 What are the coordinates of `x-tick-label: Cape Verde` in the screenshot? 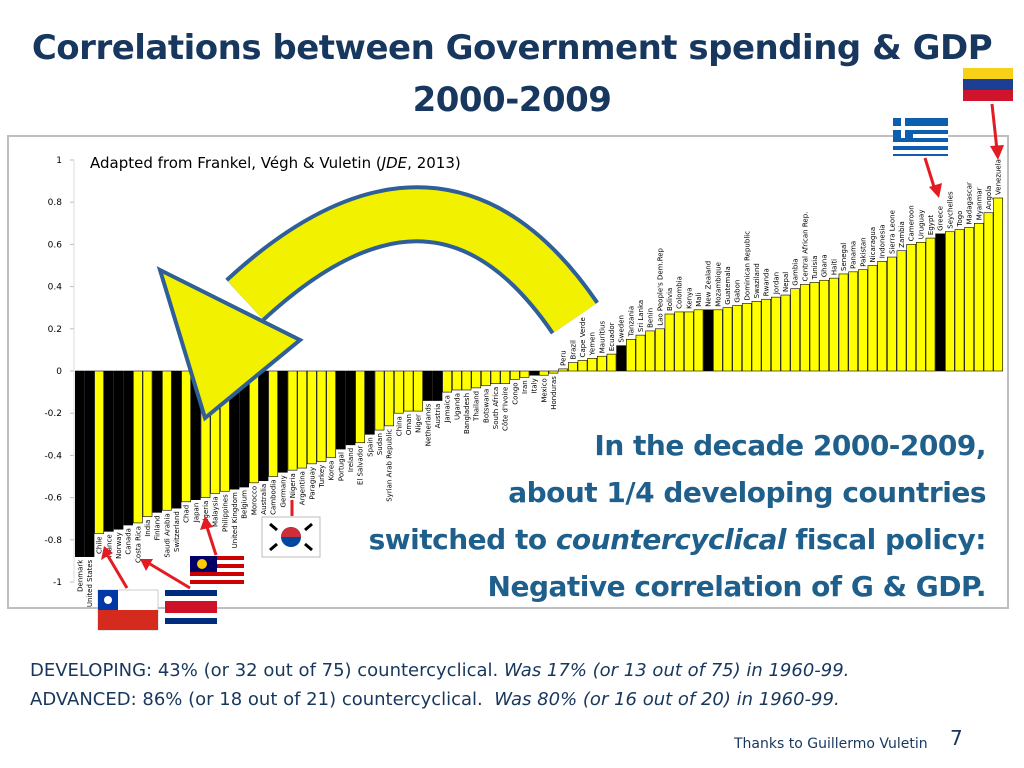 It's located at (583, 337).